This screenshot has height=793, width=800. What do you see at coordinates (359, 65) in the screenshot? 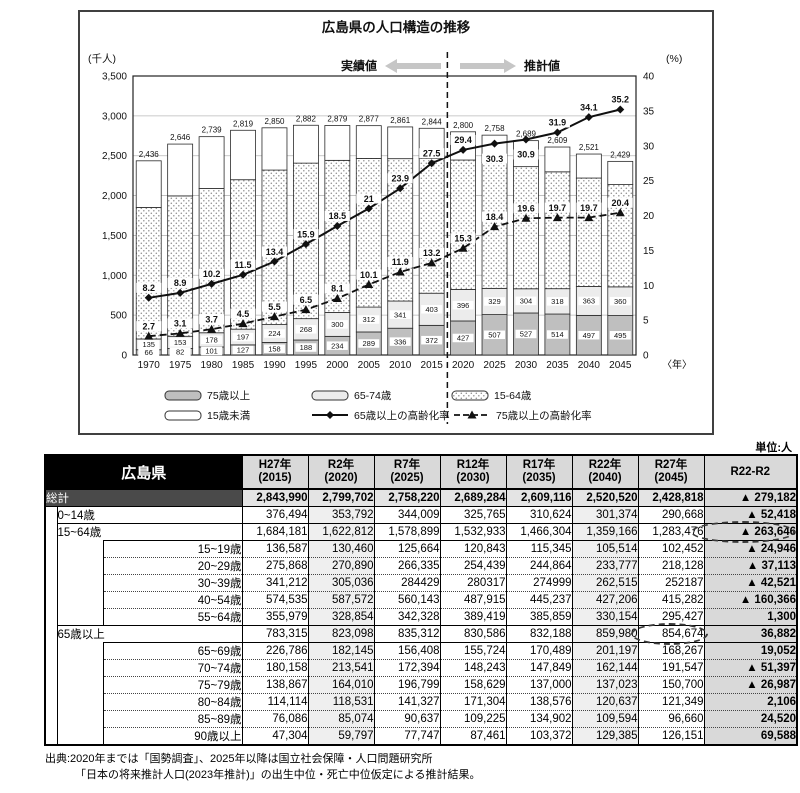
I see `actual-label: 実績値` at bounding box center [359, 65].